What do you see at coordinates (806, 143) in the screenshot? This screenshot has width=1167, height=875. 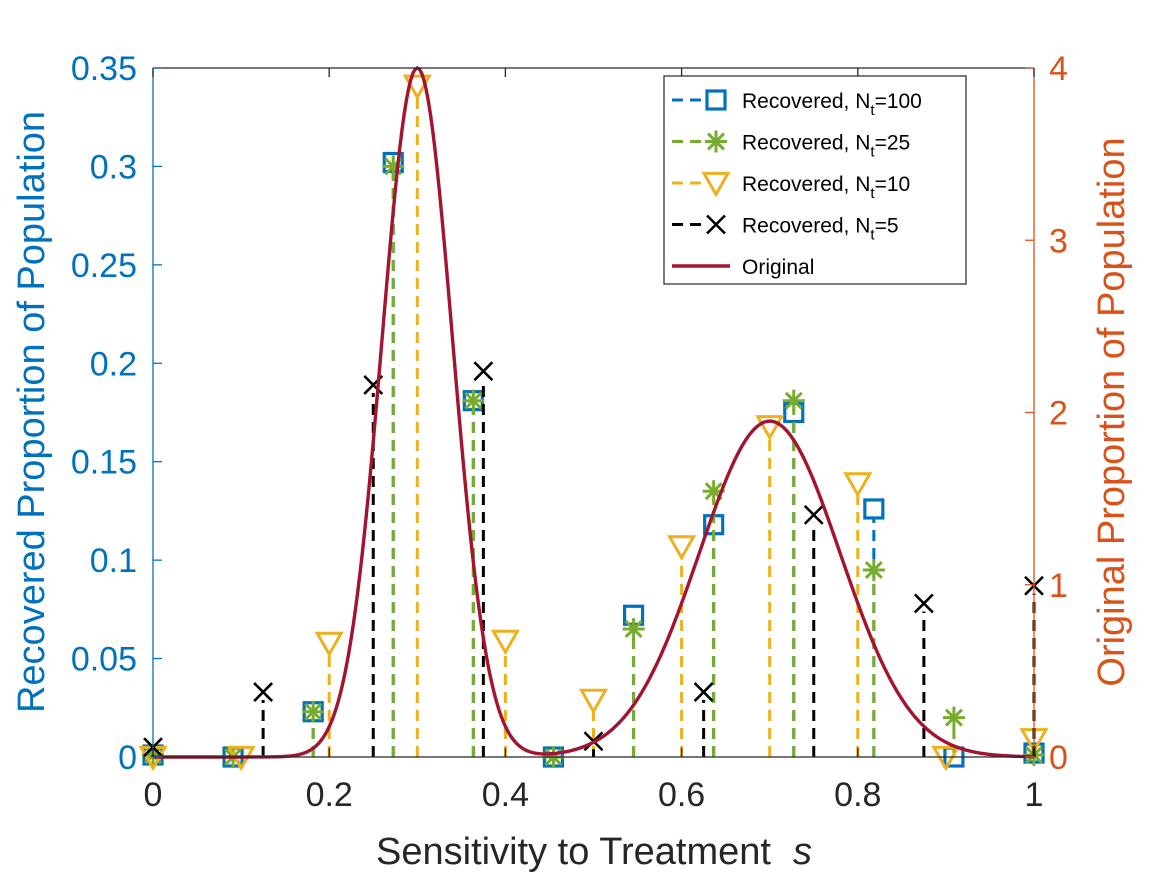 I see `legend-label-name-n25: Recovered, N` at bounding box center [806, 143].